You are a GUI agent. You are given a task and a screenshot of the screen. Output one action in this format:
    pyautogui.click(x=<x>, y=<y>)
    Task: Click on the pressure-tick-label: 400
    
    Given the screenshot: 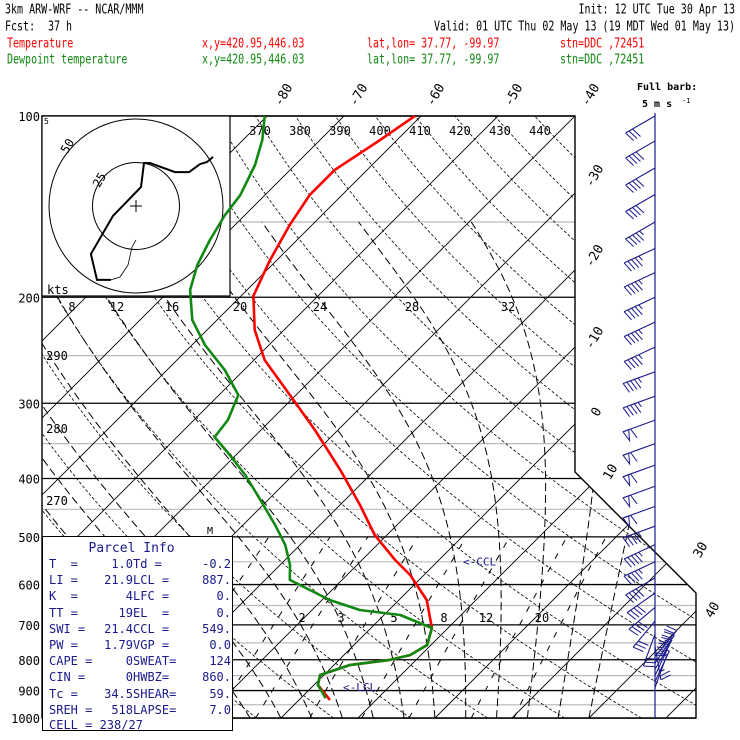 What is the action you would take?
    pyautogui.click(x=29, y=480)
    